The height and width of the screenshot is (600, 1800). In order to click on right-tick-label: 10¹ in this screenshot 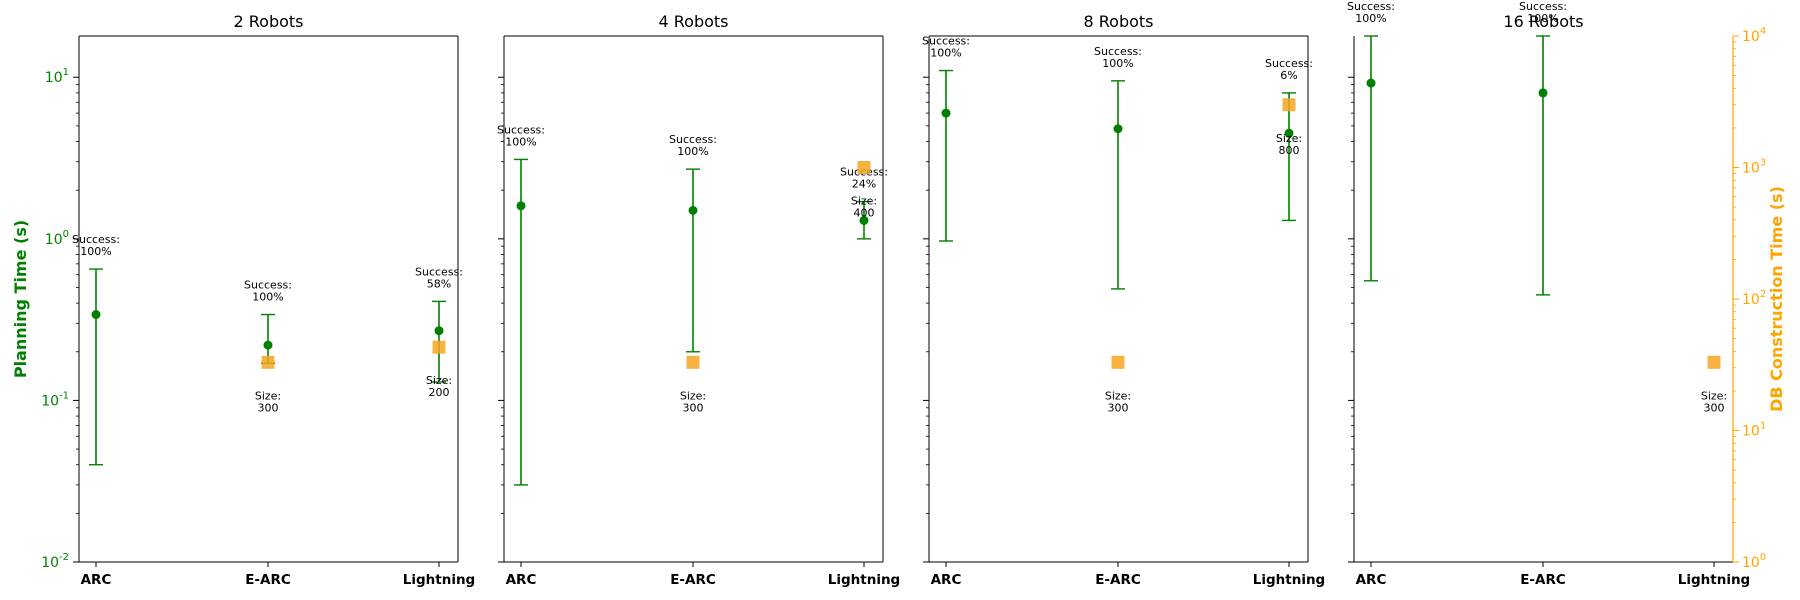, I will do `click(1754, 430)`.